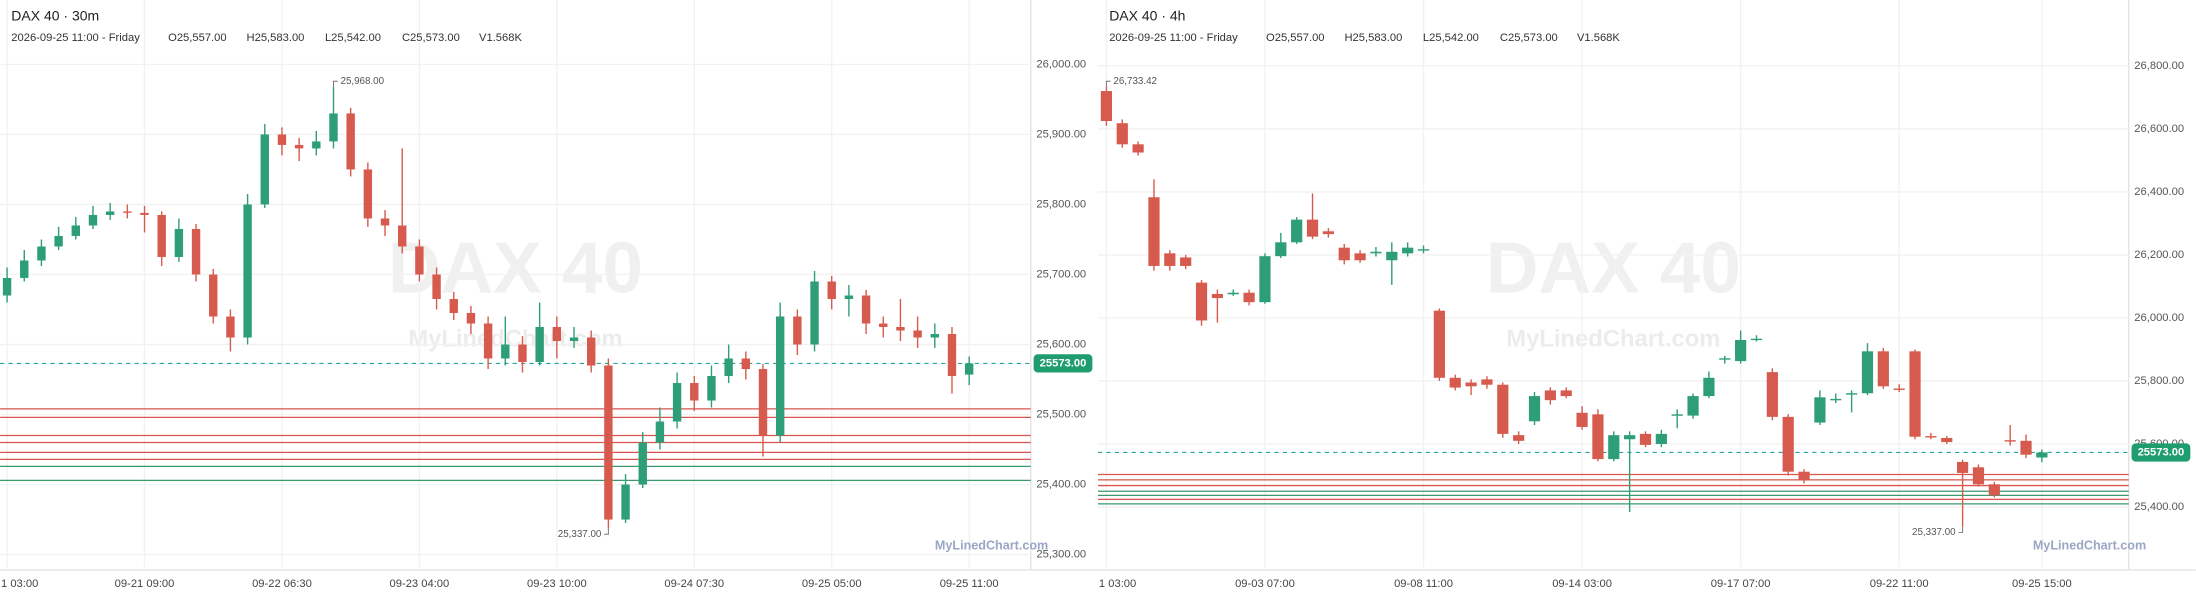  Describe the element at coordinates (282, 584) in the screenshot. I see `x-tick-label: 09-22 06:30` at that location.